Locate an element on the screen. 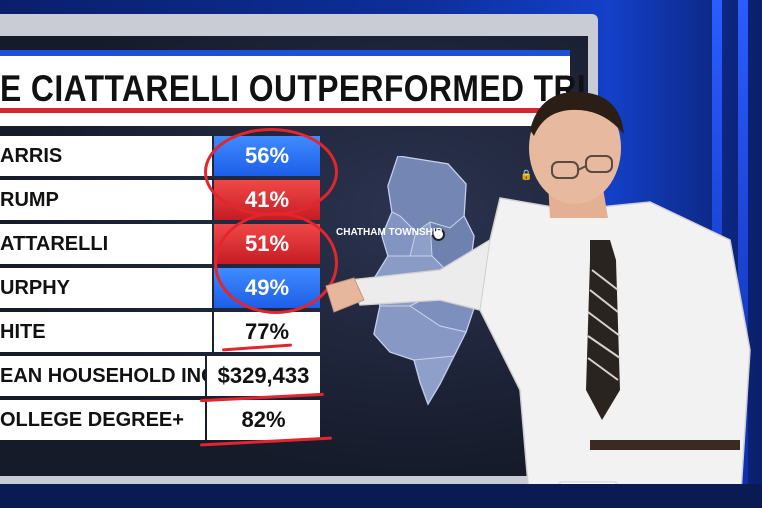  row-label: ATTARELLI is located at coordinates (106, 244).